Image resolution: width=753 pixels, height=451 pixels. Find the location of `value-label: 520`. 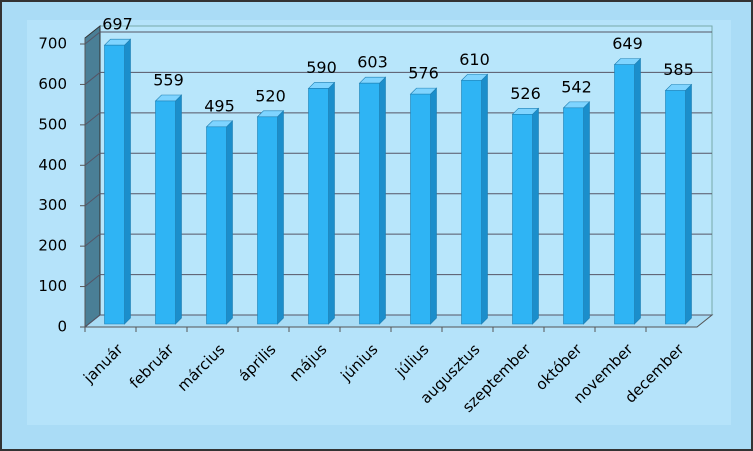

value-label: 520 is located at coordinates (270, 95).